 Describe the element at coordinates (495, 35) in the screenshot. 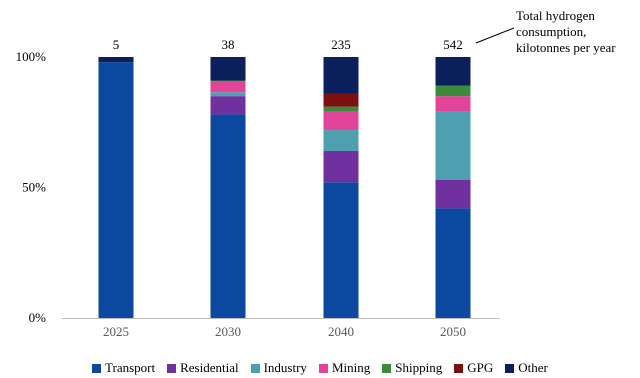

I see `annotation-leader-line` at that location.